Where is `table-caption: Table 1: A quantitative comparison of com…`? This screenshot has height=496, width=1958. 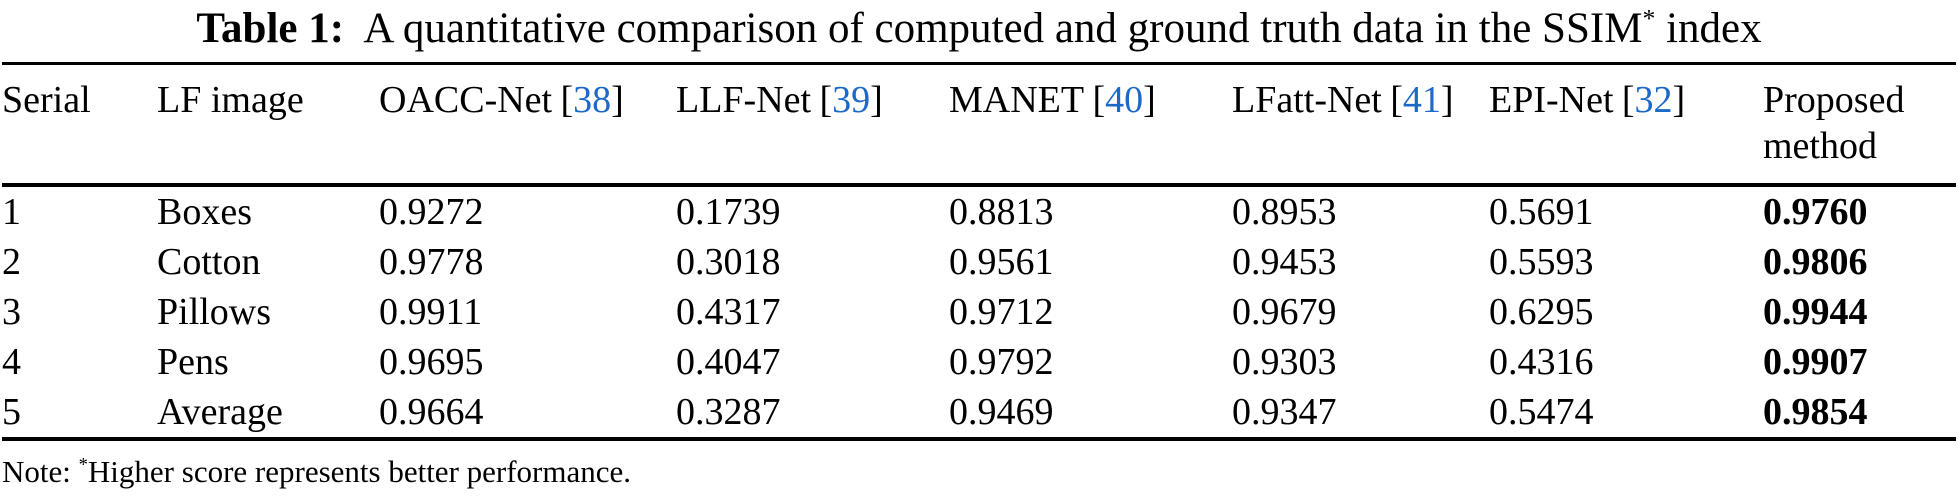 table-caption: Table 1: A quantitative comparison of com… is located at coordinates (979, 31).